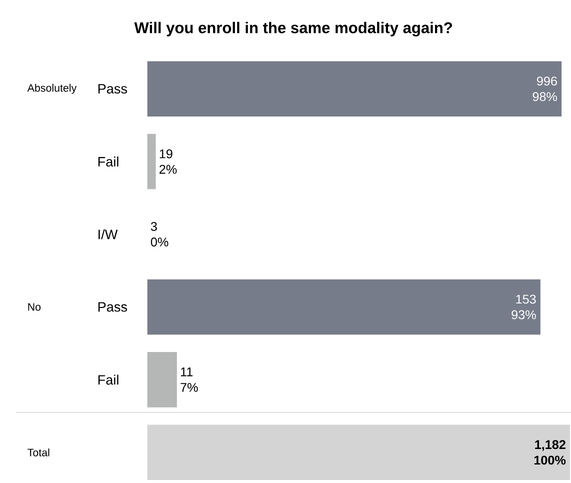  What do you see at coordinates (293, 29) in the screenshot?
I see `chart-title: Will you enroll in the same modality again?` at bounding box center [293, 29].